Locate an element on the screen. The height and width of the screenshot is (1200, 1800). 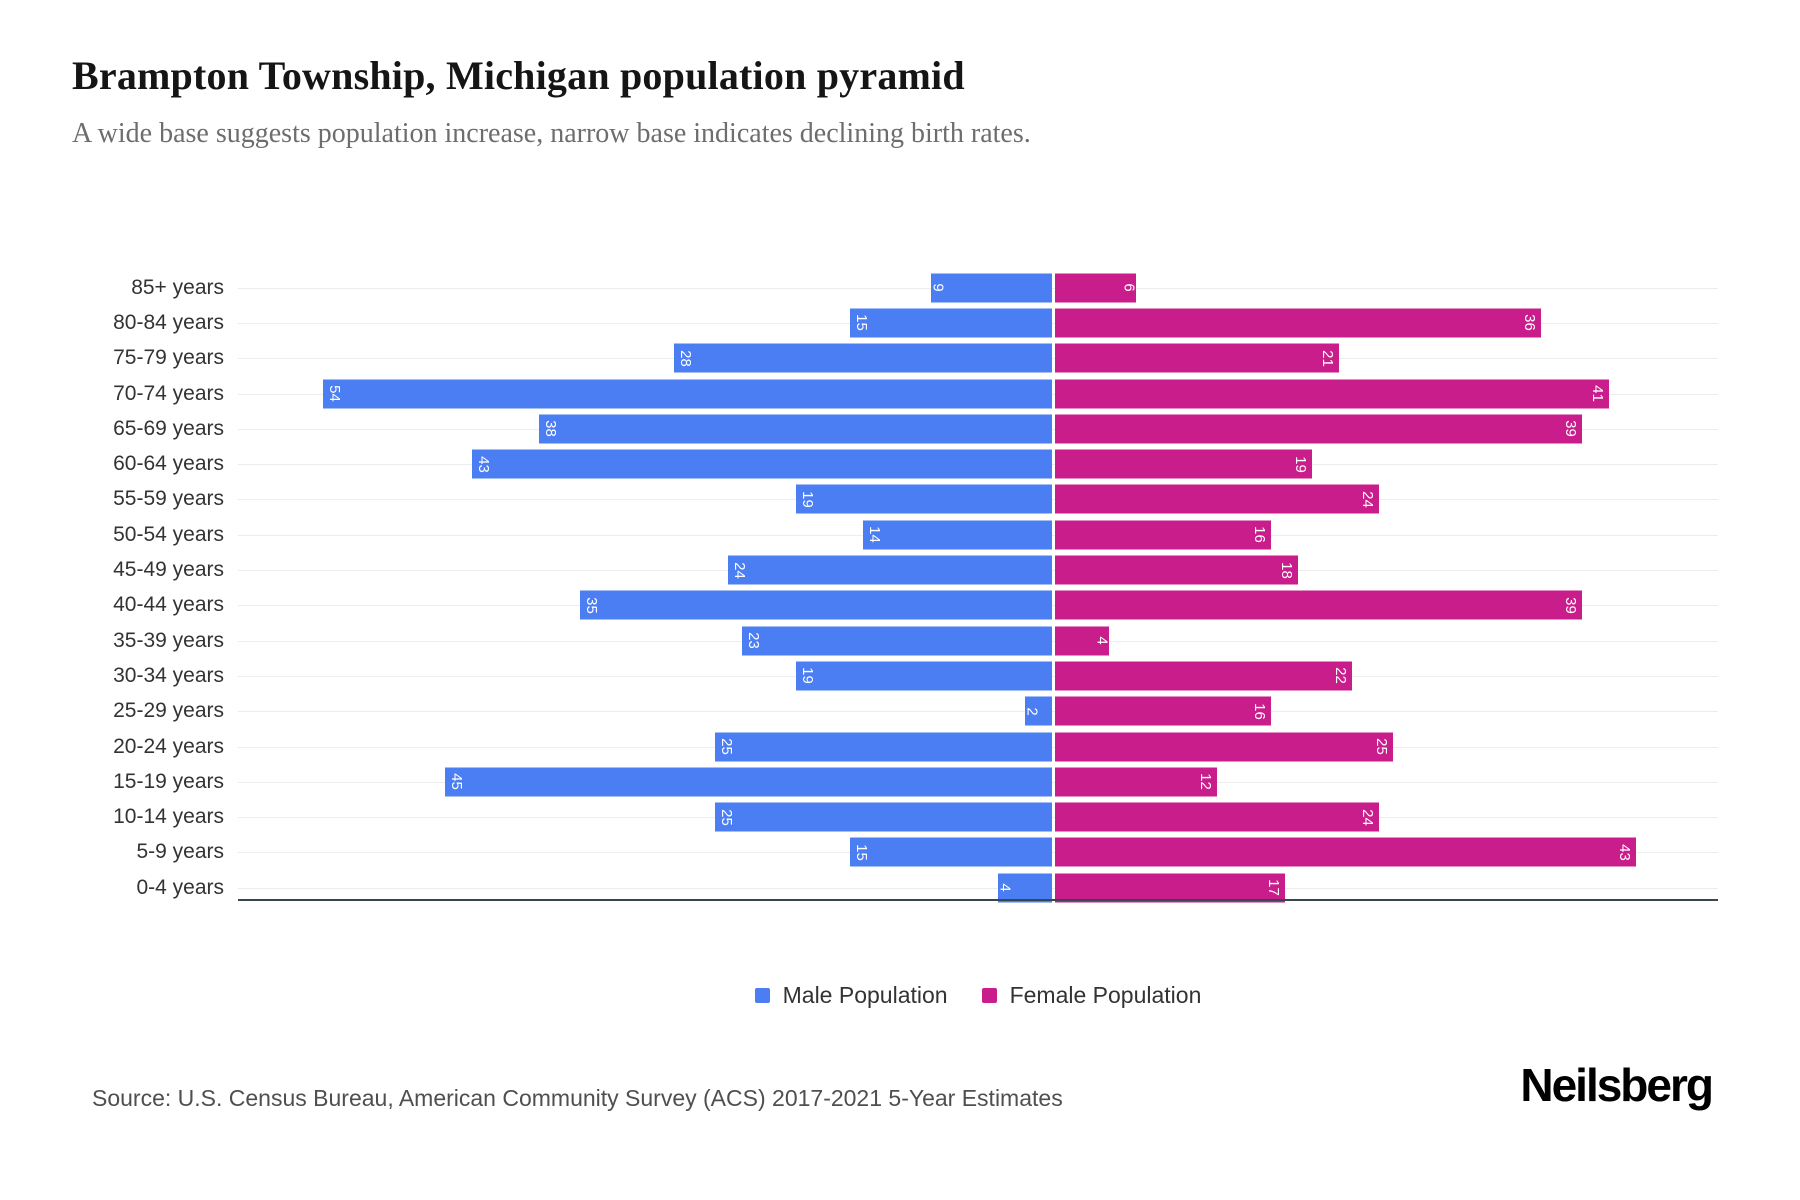
age-group-label: 50-54 years is located at coordinates (168, 534).